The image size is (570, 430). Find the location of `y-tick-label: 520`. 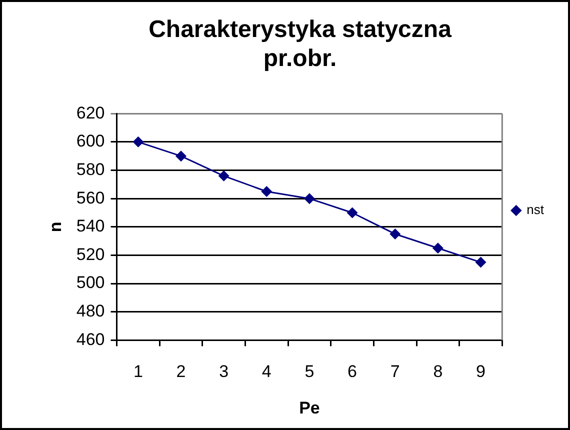

y-tick-label: 520 is located at coordinates (90, 254).